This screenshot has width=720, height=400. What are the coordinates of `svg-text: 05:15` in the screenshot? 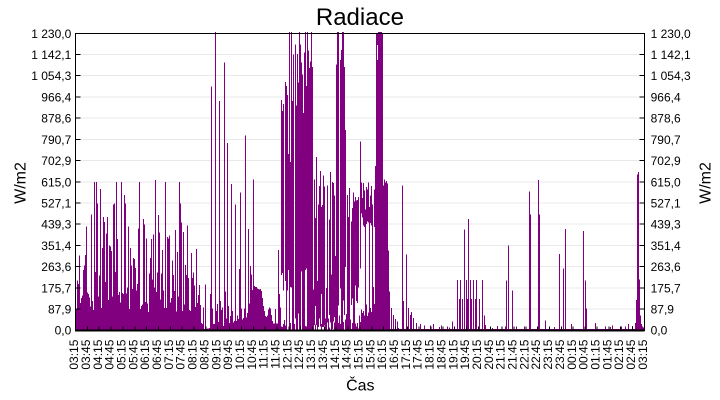 It's located at (121, 354).